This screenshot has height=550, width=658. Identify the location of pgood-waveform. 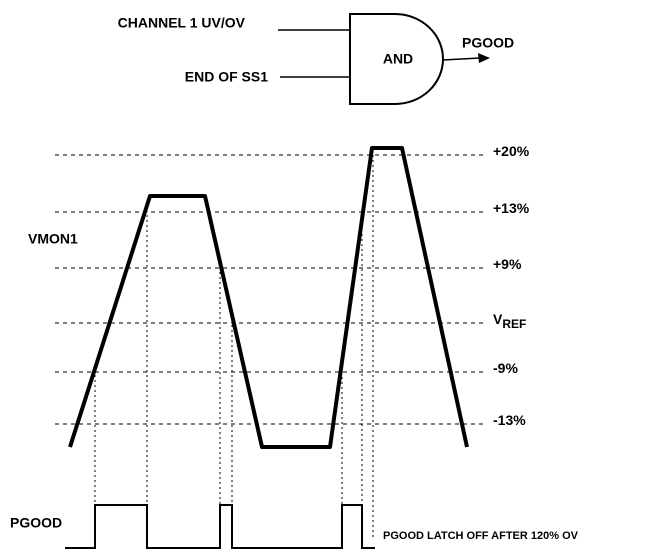
(220, 526).